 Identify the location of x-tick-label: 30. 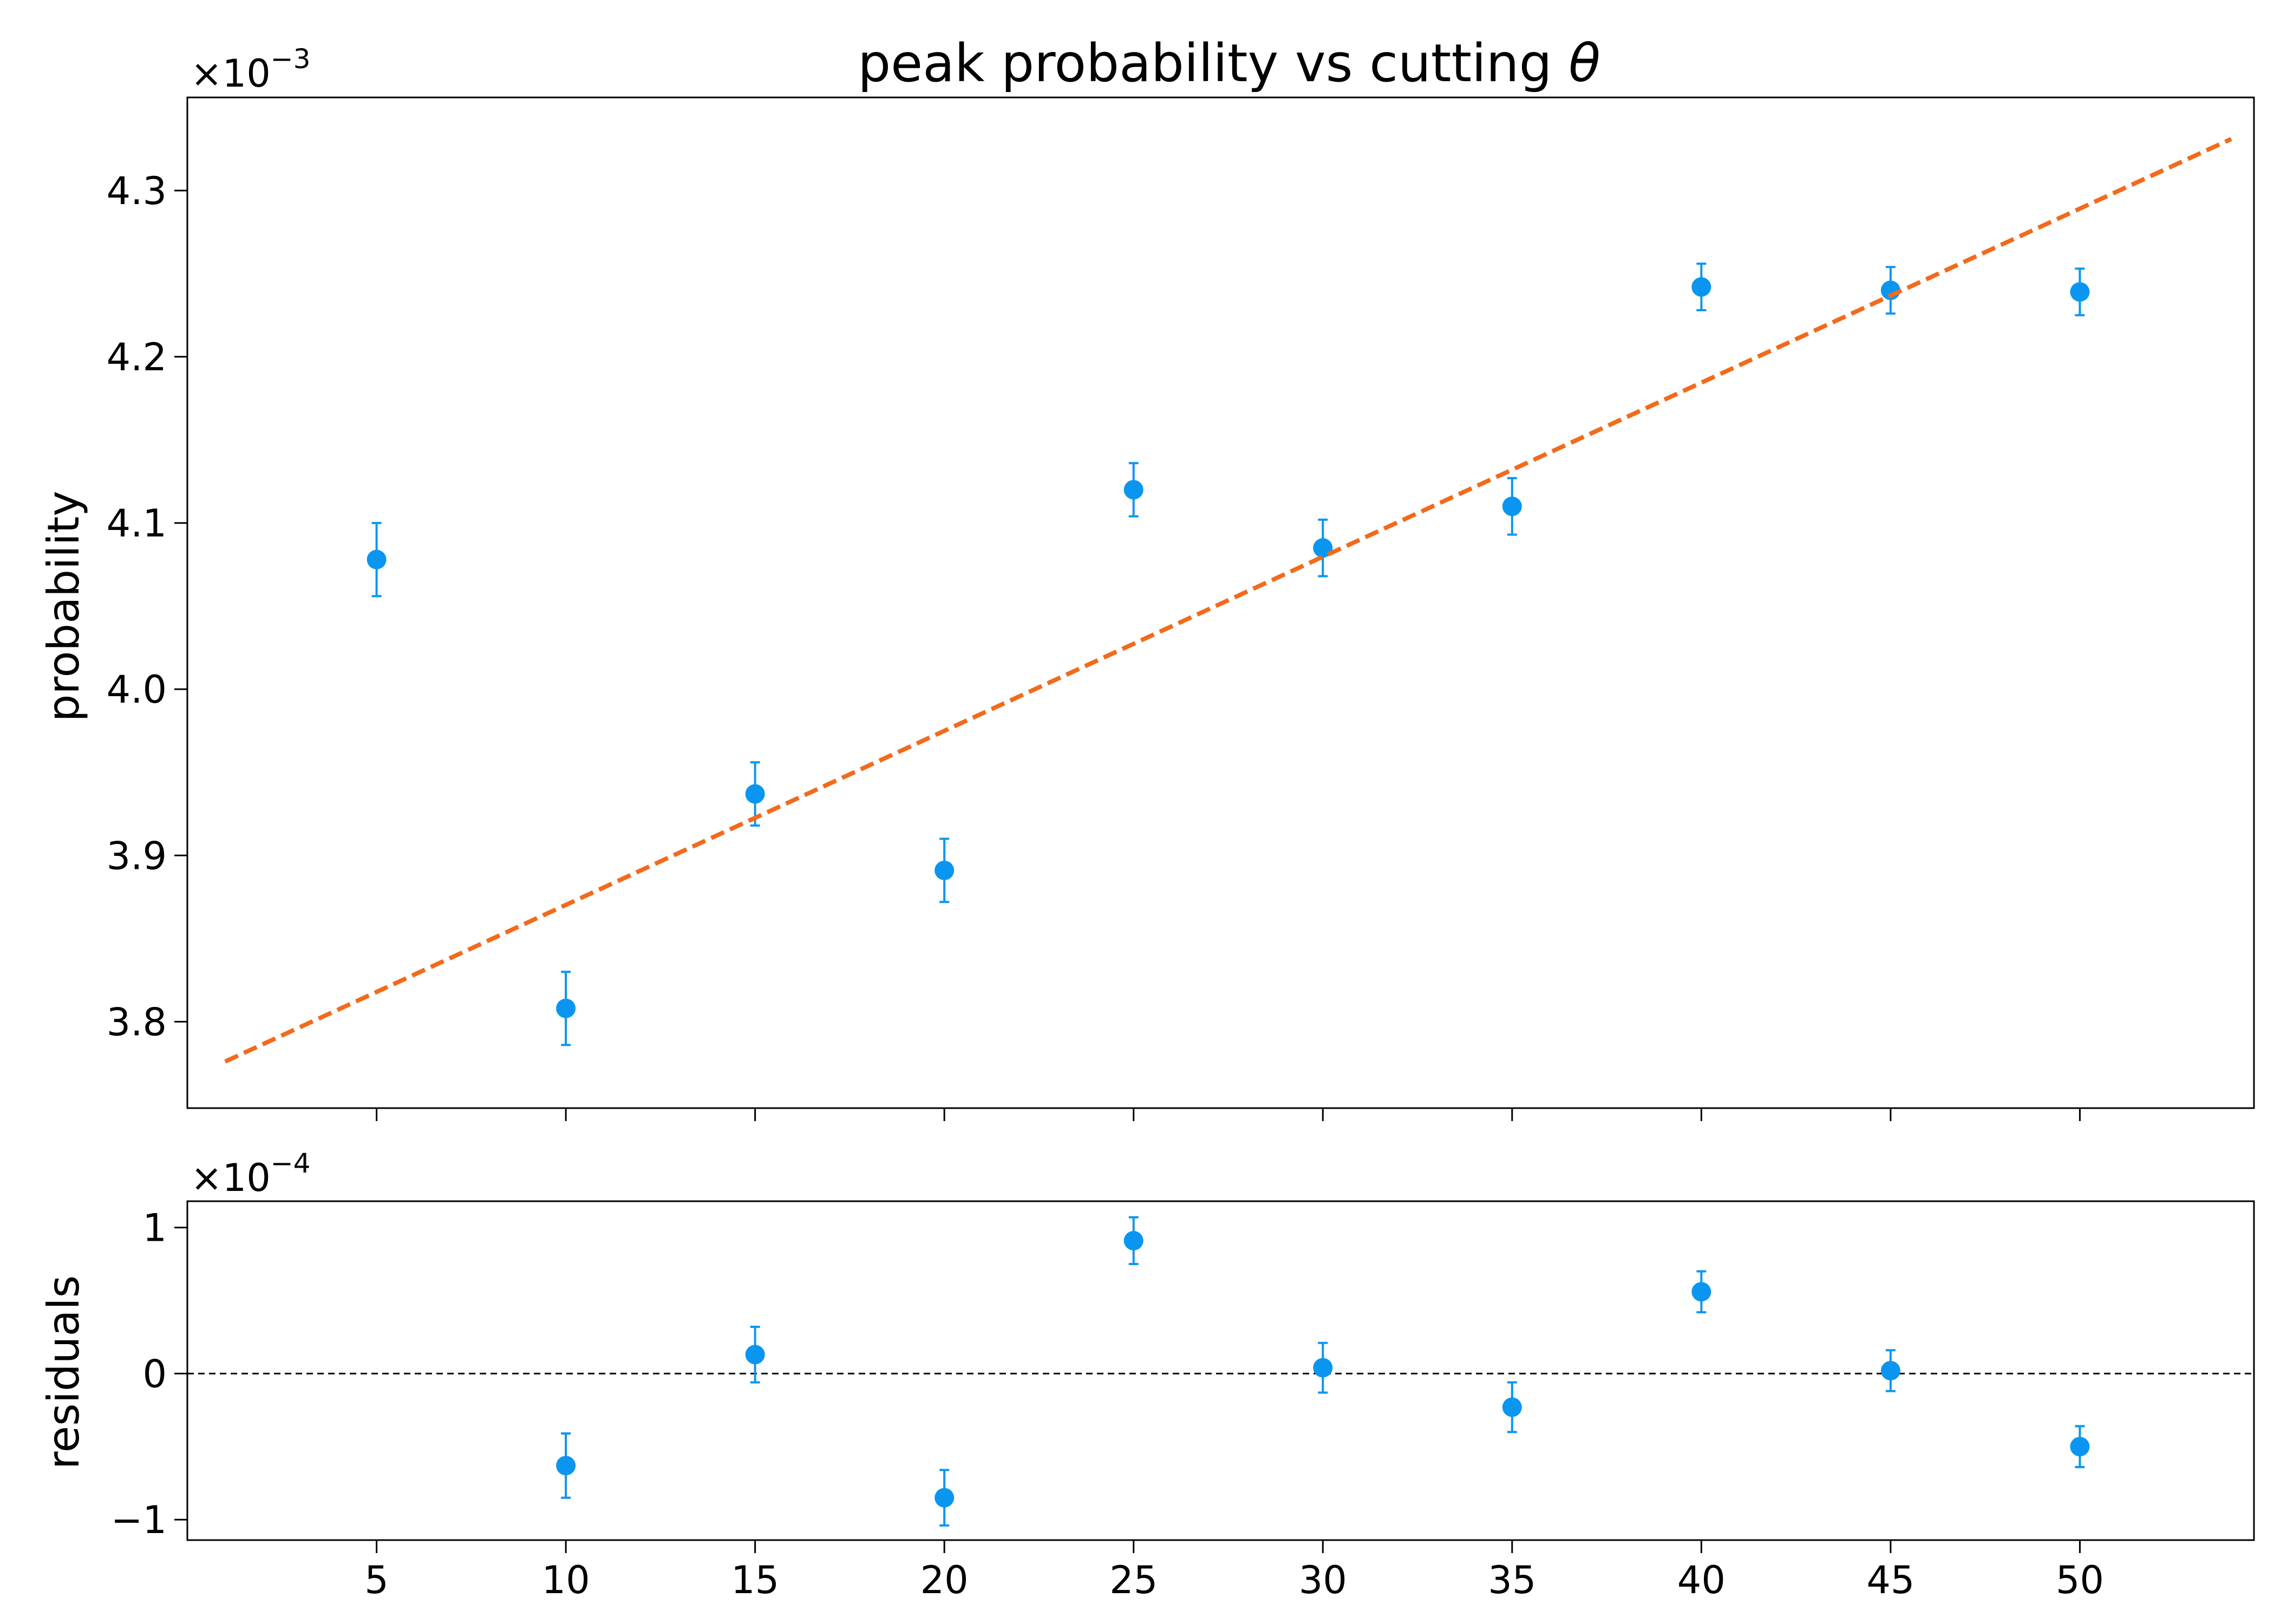
(1323, 1580).